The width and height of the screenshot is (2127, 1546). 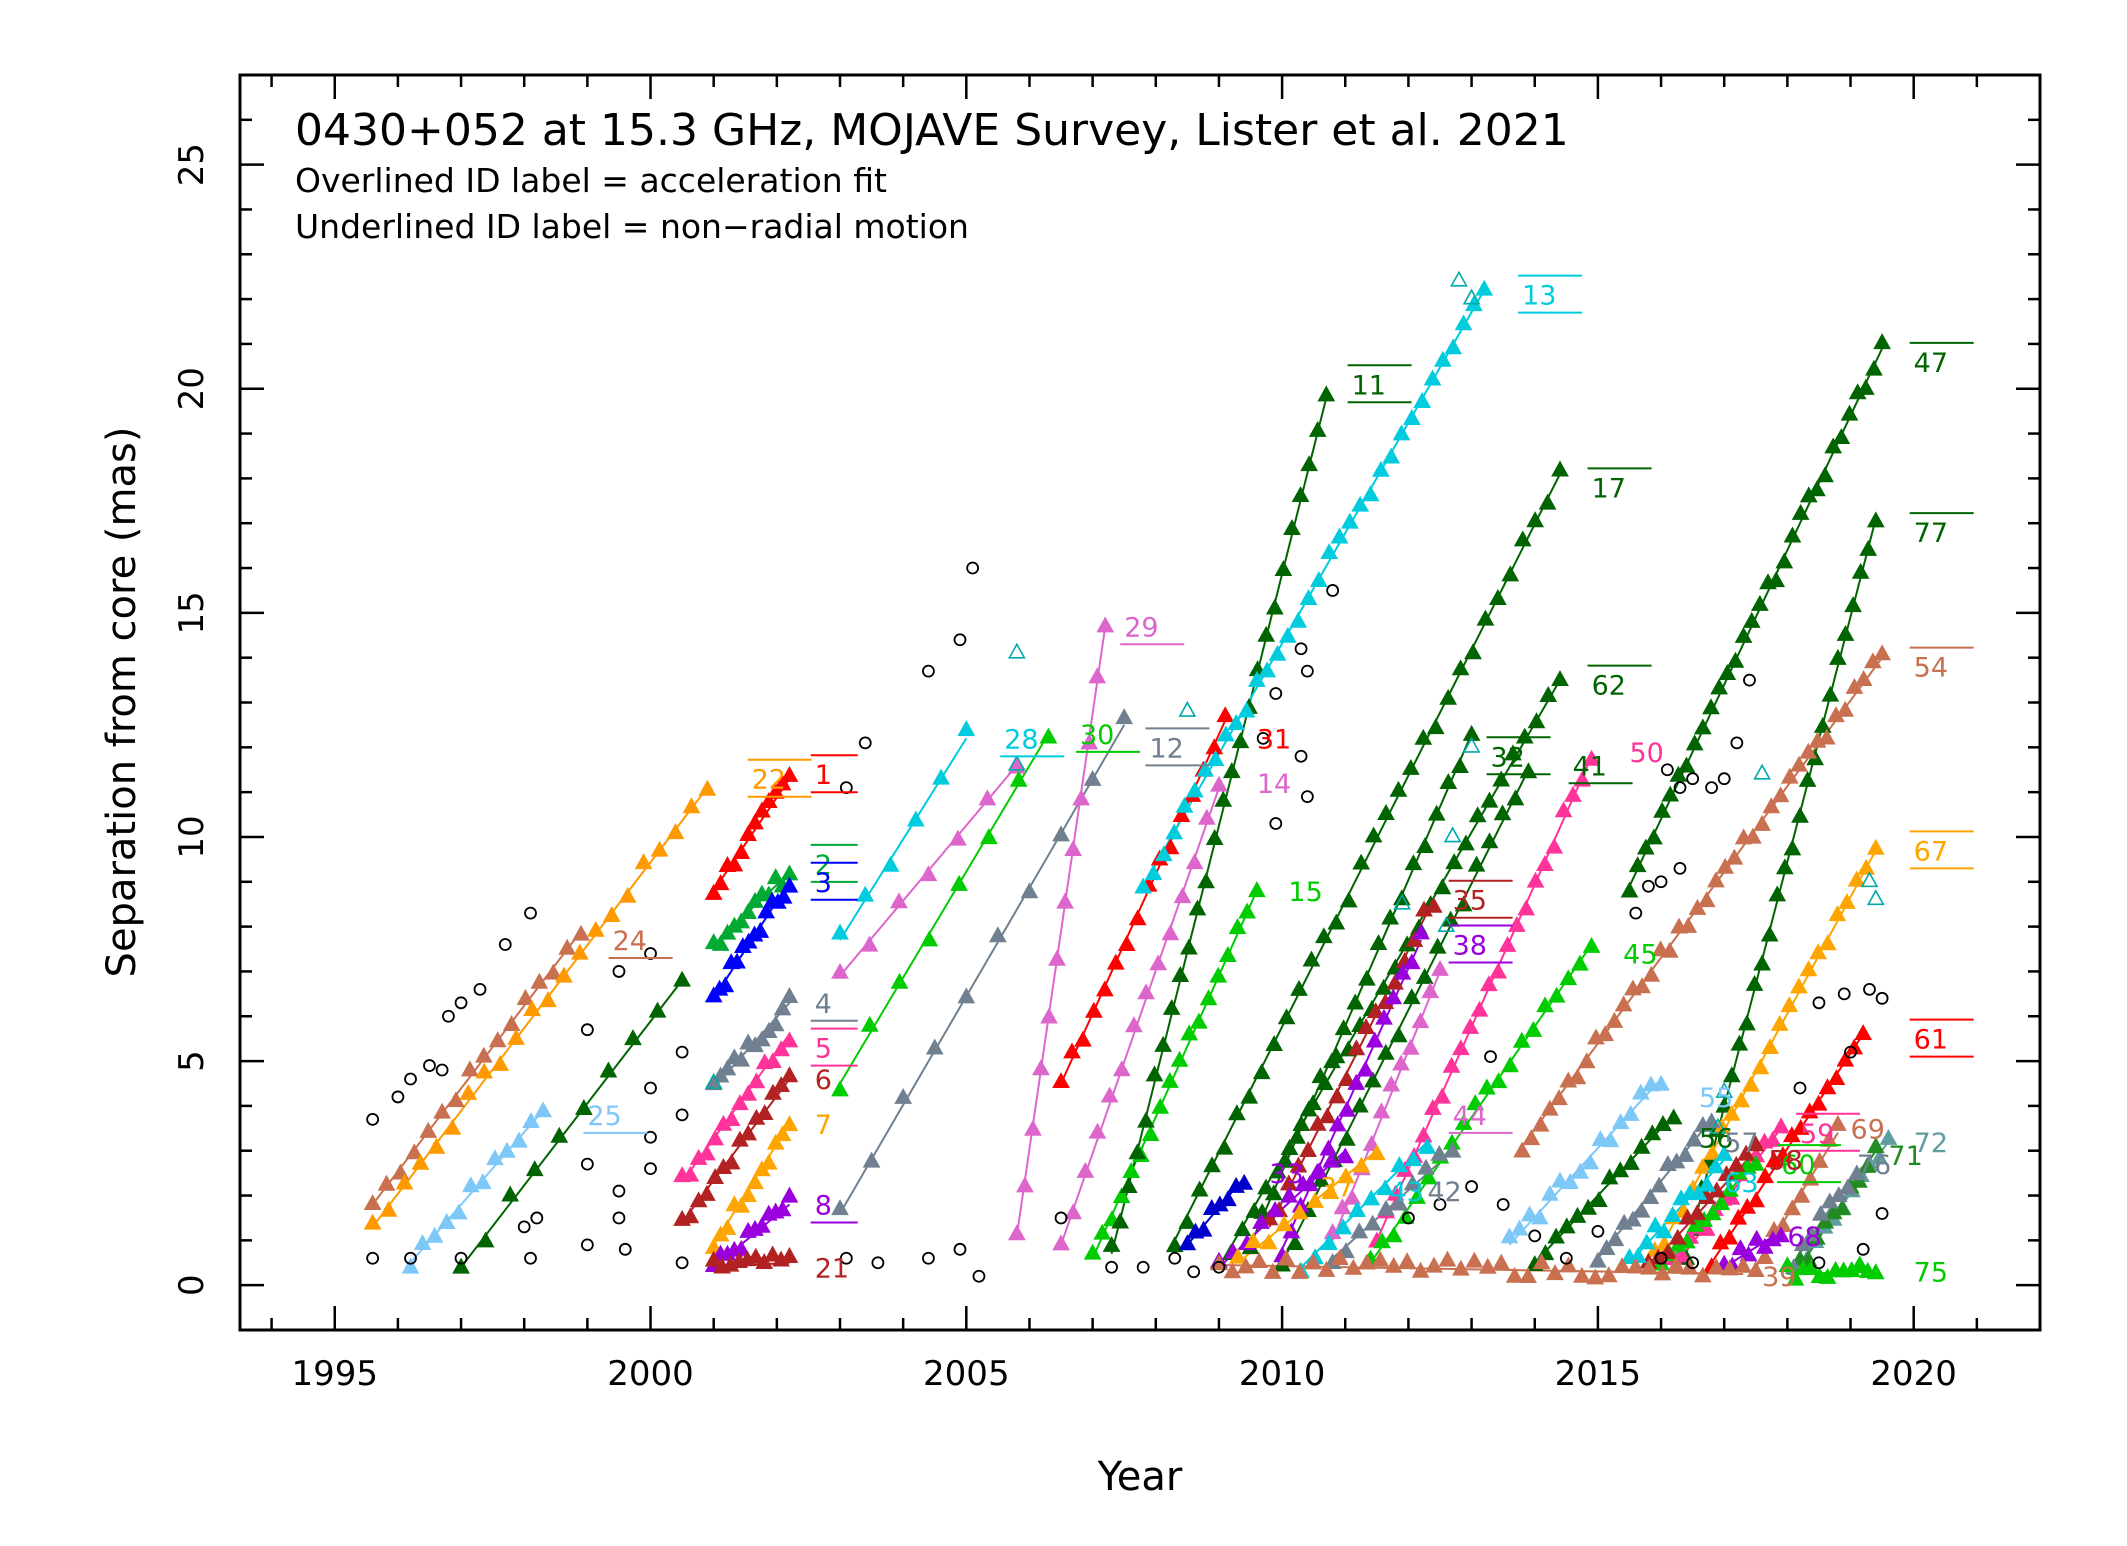 I want to click on component-label-2: 2, so click(x=823, y=865).